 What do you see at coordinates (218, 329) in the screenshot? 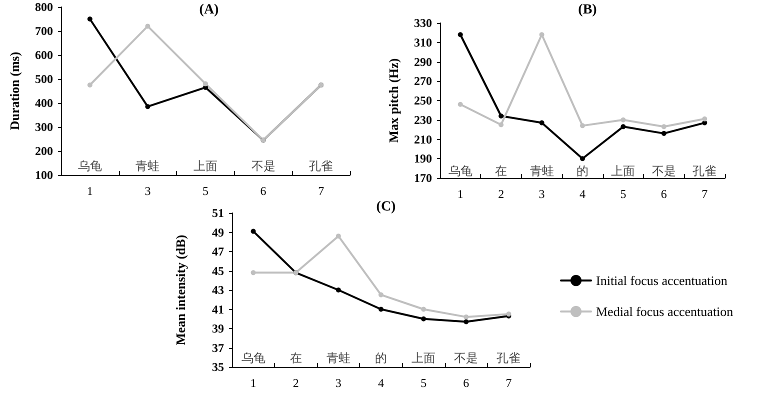
I see `y-tick-label: 39` at bounding box center [218, 329].